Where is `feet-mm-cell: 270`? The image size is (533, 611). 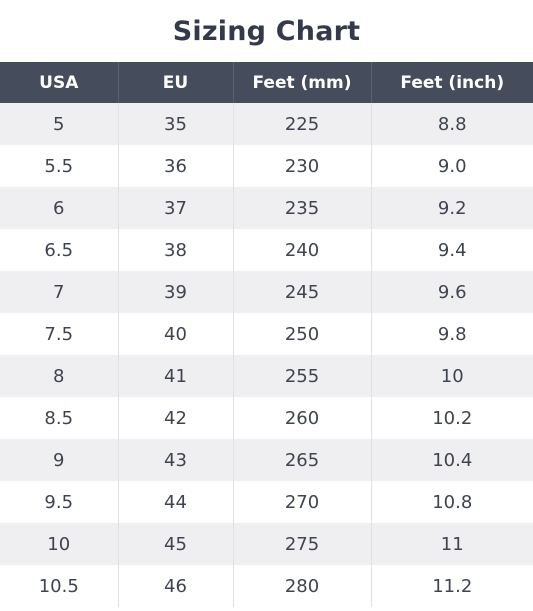
feet-mm-cell: 270 is located at coordinates (302, 502).